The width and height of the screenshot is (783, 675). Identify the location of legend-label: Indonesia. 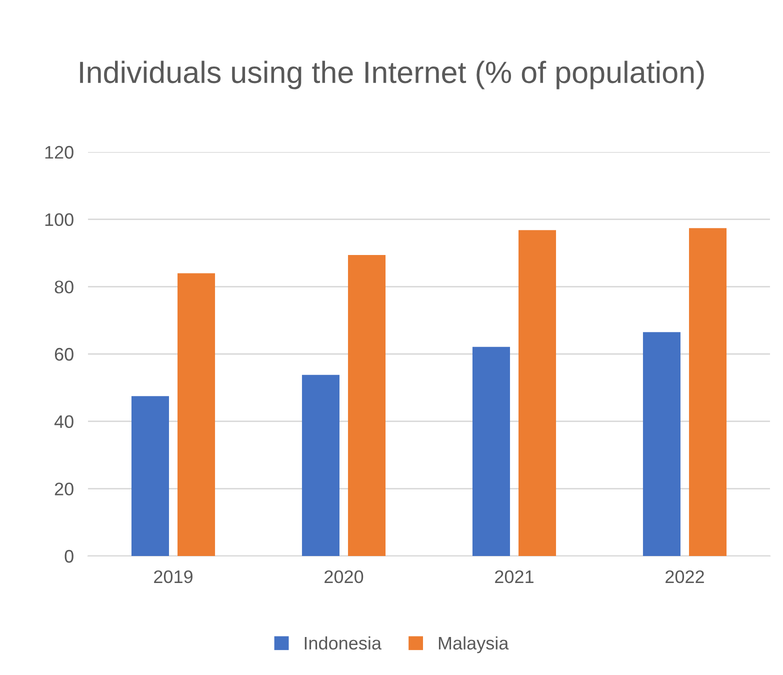
(343, 643).